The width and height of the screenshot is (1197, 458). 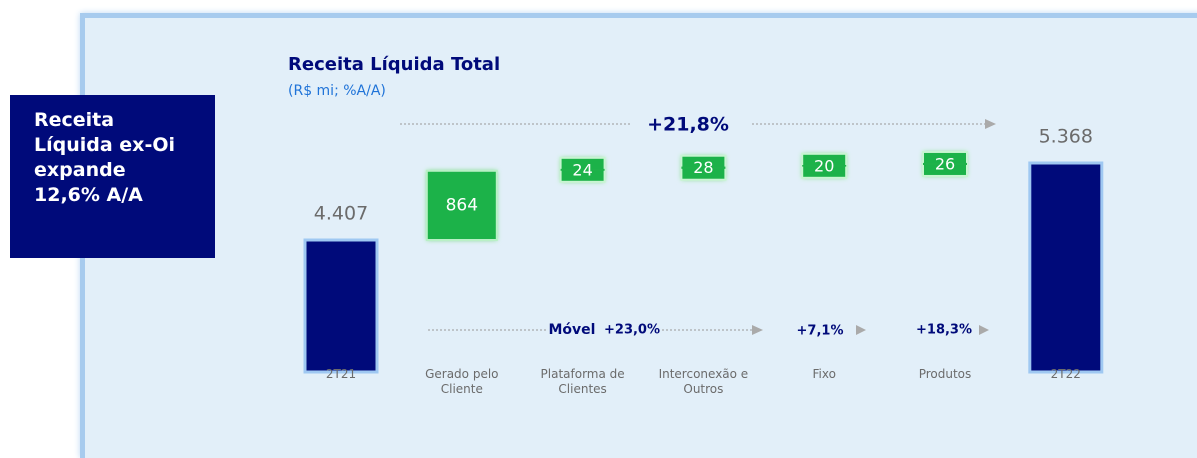 What do you see at coordinates (582, 381) in the screenshot?
I see `x-tick-label: Plataforma de Clientes` at bounding box center [582, 381].